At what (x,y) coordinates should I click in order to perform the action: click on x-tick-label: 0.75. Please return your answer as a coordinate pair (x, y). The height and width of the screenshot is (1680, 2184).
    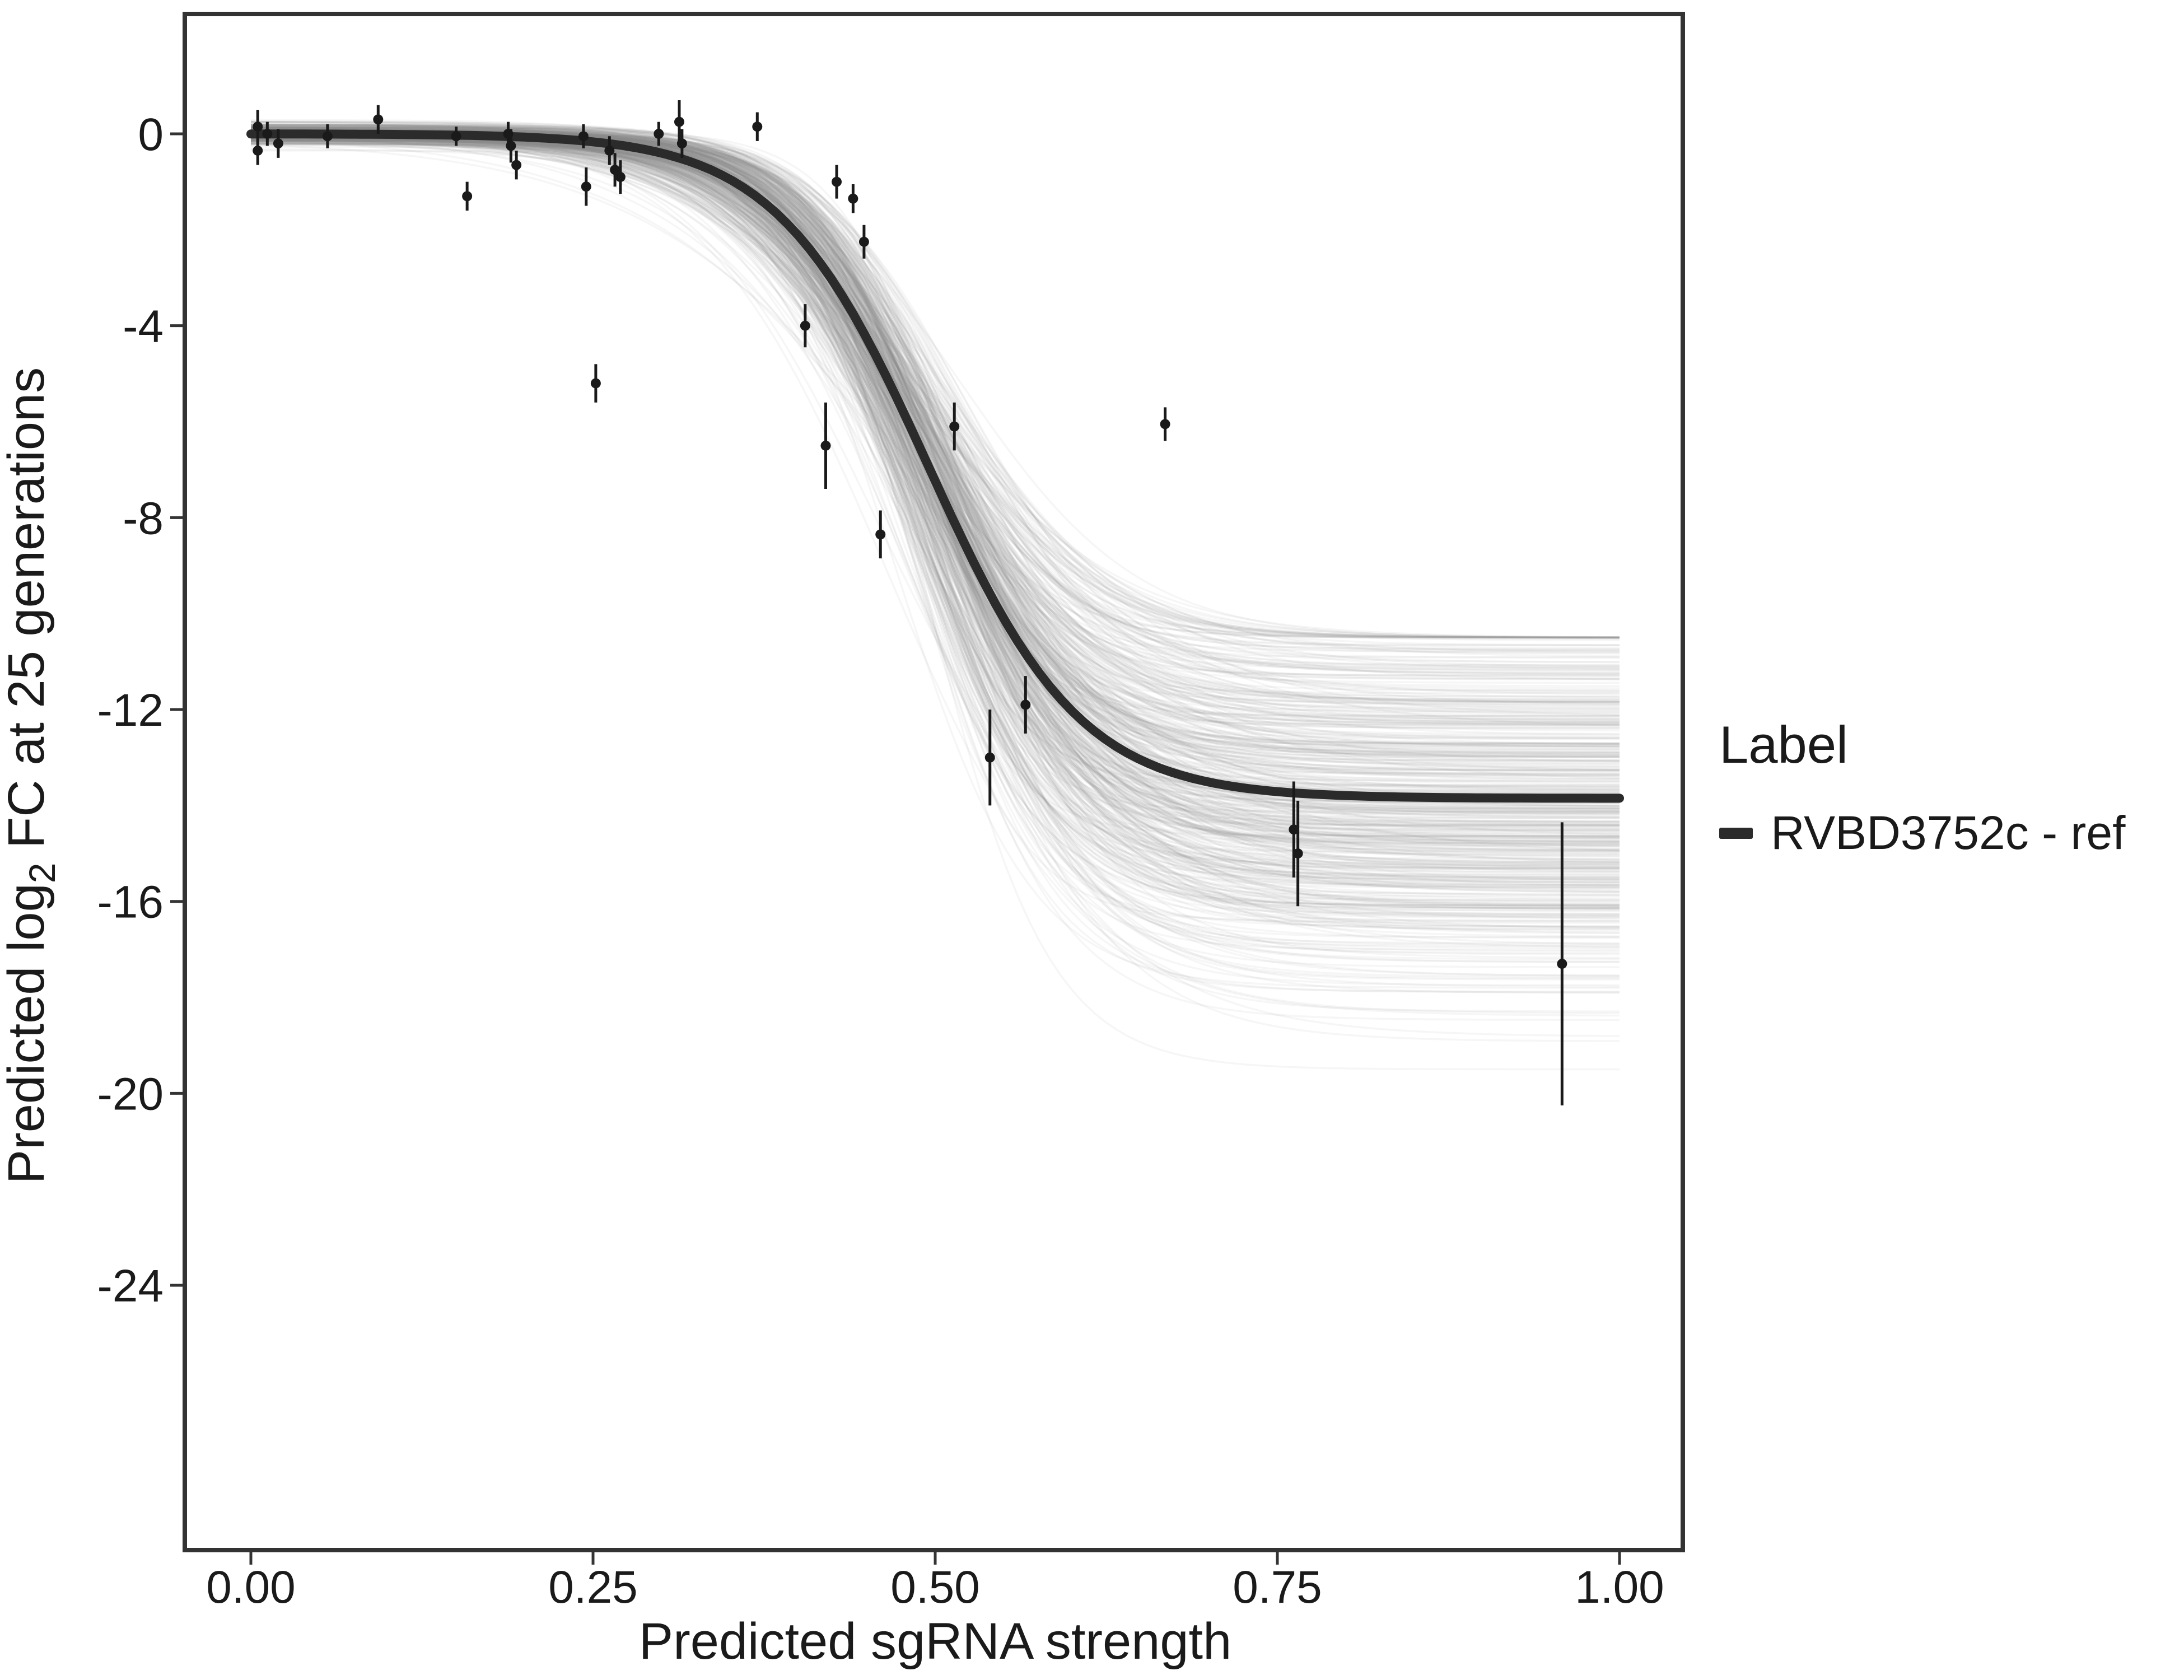
    Looking at the image, I should click on (1278, 1588).